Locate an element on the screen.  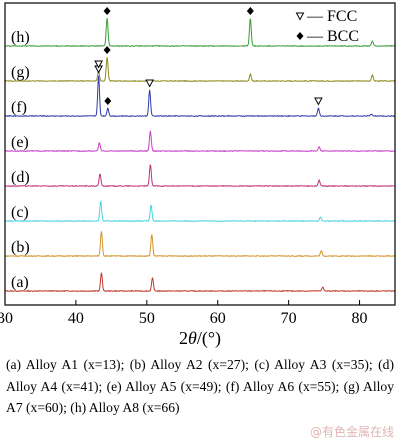
x-tick-label: 30 is located at coordinates (6, 318).